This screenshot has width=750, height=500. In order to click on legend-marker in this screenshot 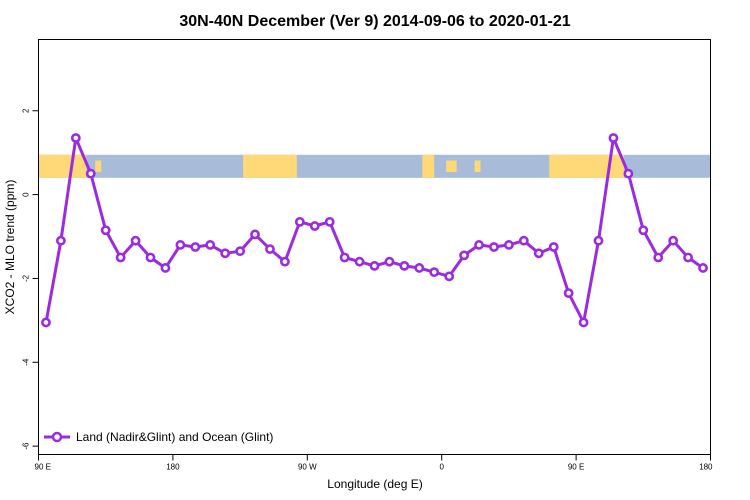, I will do `click(57, 437)`.